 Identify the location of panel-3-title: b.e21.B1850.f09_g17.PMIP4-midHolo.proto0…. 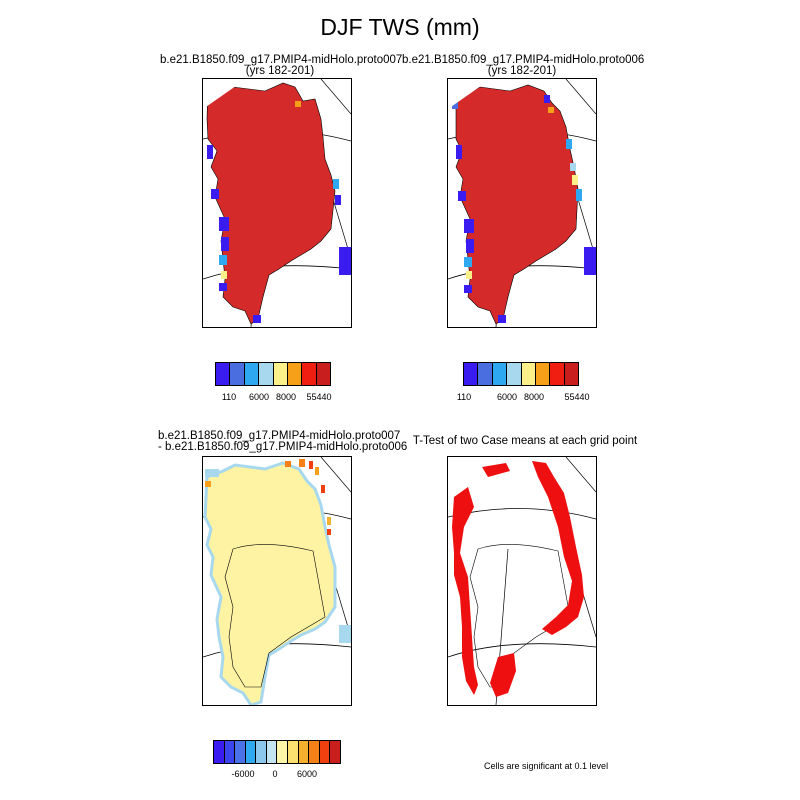
(283, 441).